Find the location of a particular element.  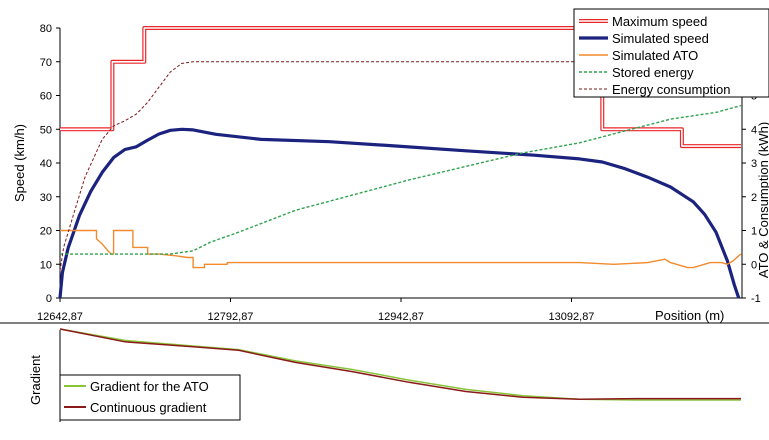

legend-label-simulated-speed: Simulated speed is located at coordinates (660, 38).